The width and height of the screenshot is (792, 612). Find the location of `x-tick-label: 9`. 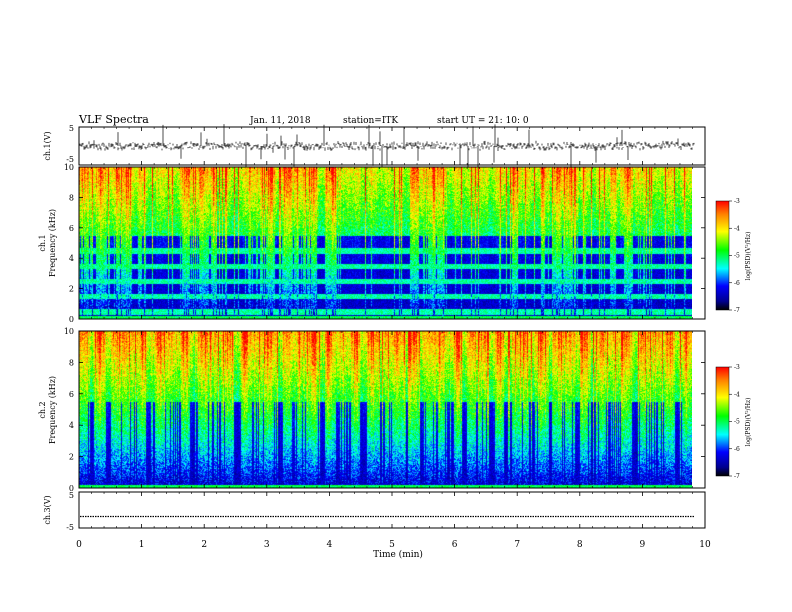

x-tick-label: 9 is located at coordinates (643, 545).